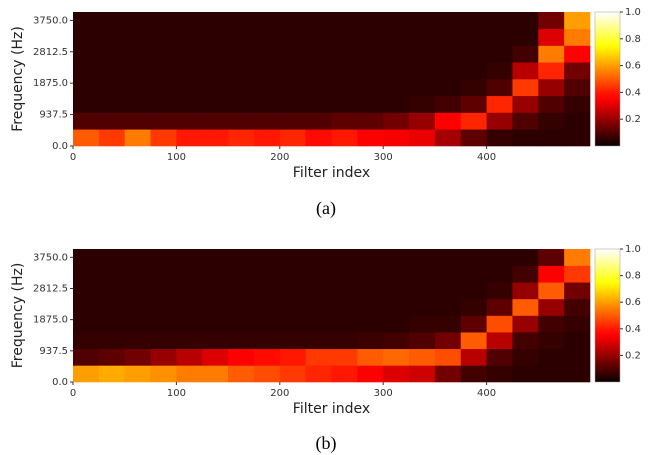 The height and width of the screenshot is (455, 651). Describe the element at coordinates (50, 257) in the screenshot. I see `y-tick-label: 3750.0` at that location.